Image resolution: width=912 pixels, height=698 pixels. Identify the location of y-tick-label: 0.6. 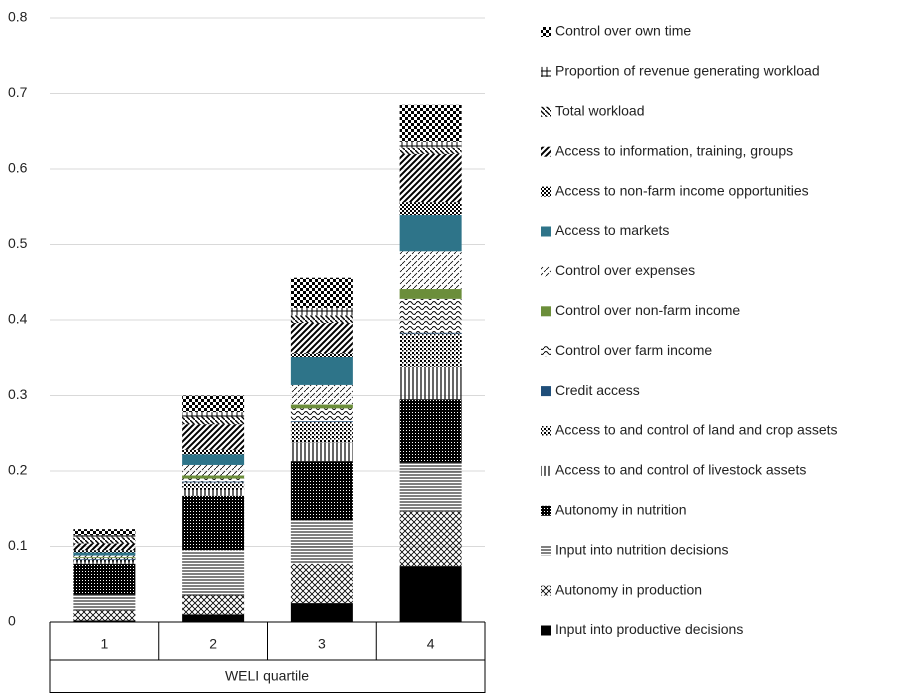
(18, 168).